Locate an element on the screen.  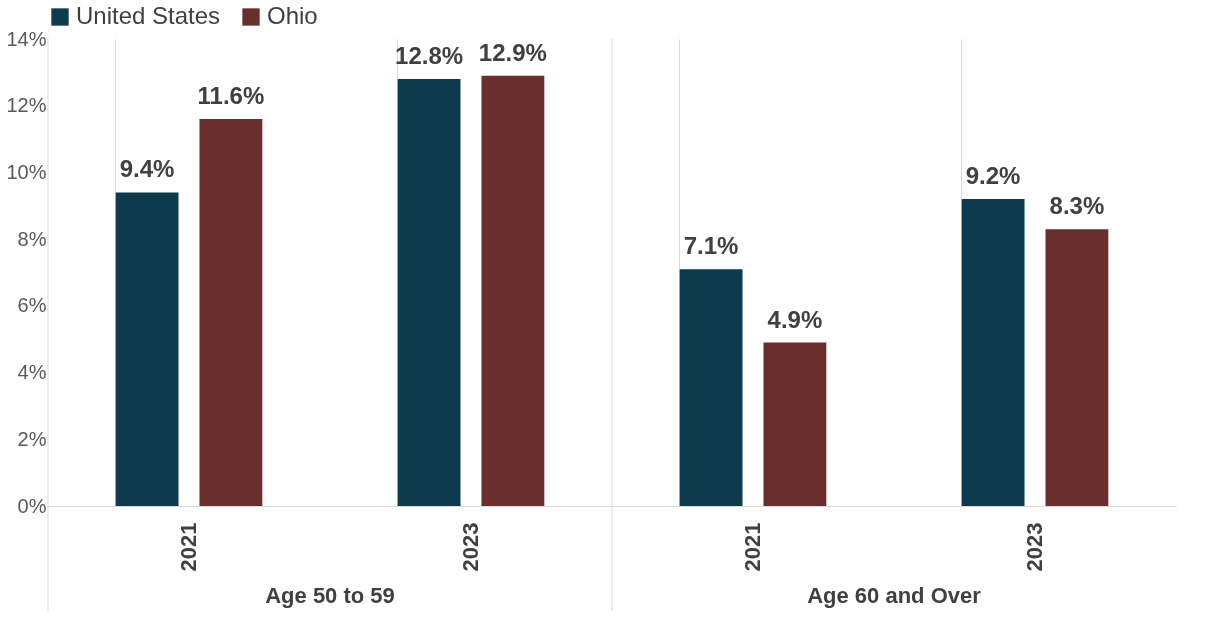
y-tick-label: 6% is located at coordinates (32, 305).